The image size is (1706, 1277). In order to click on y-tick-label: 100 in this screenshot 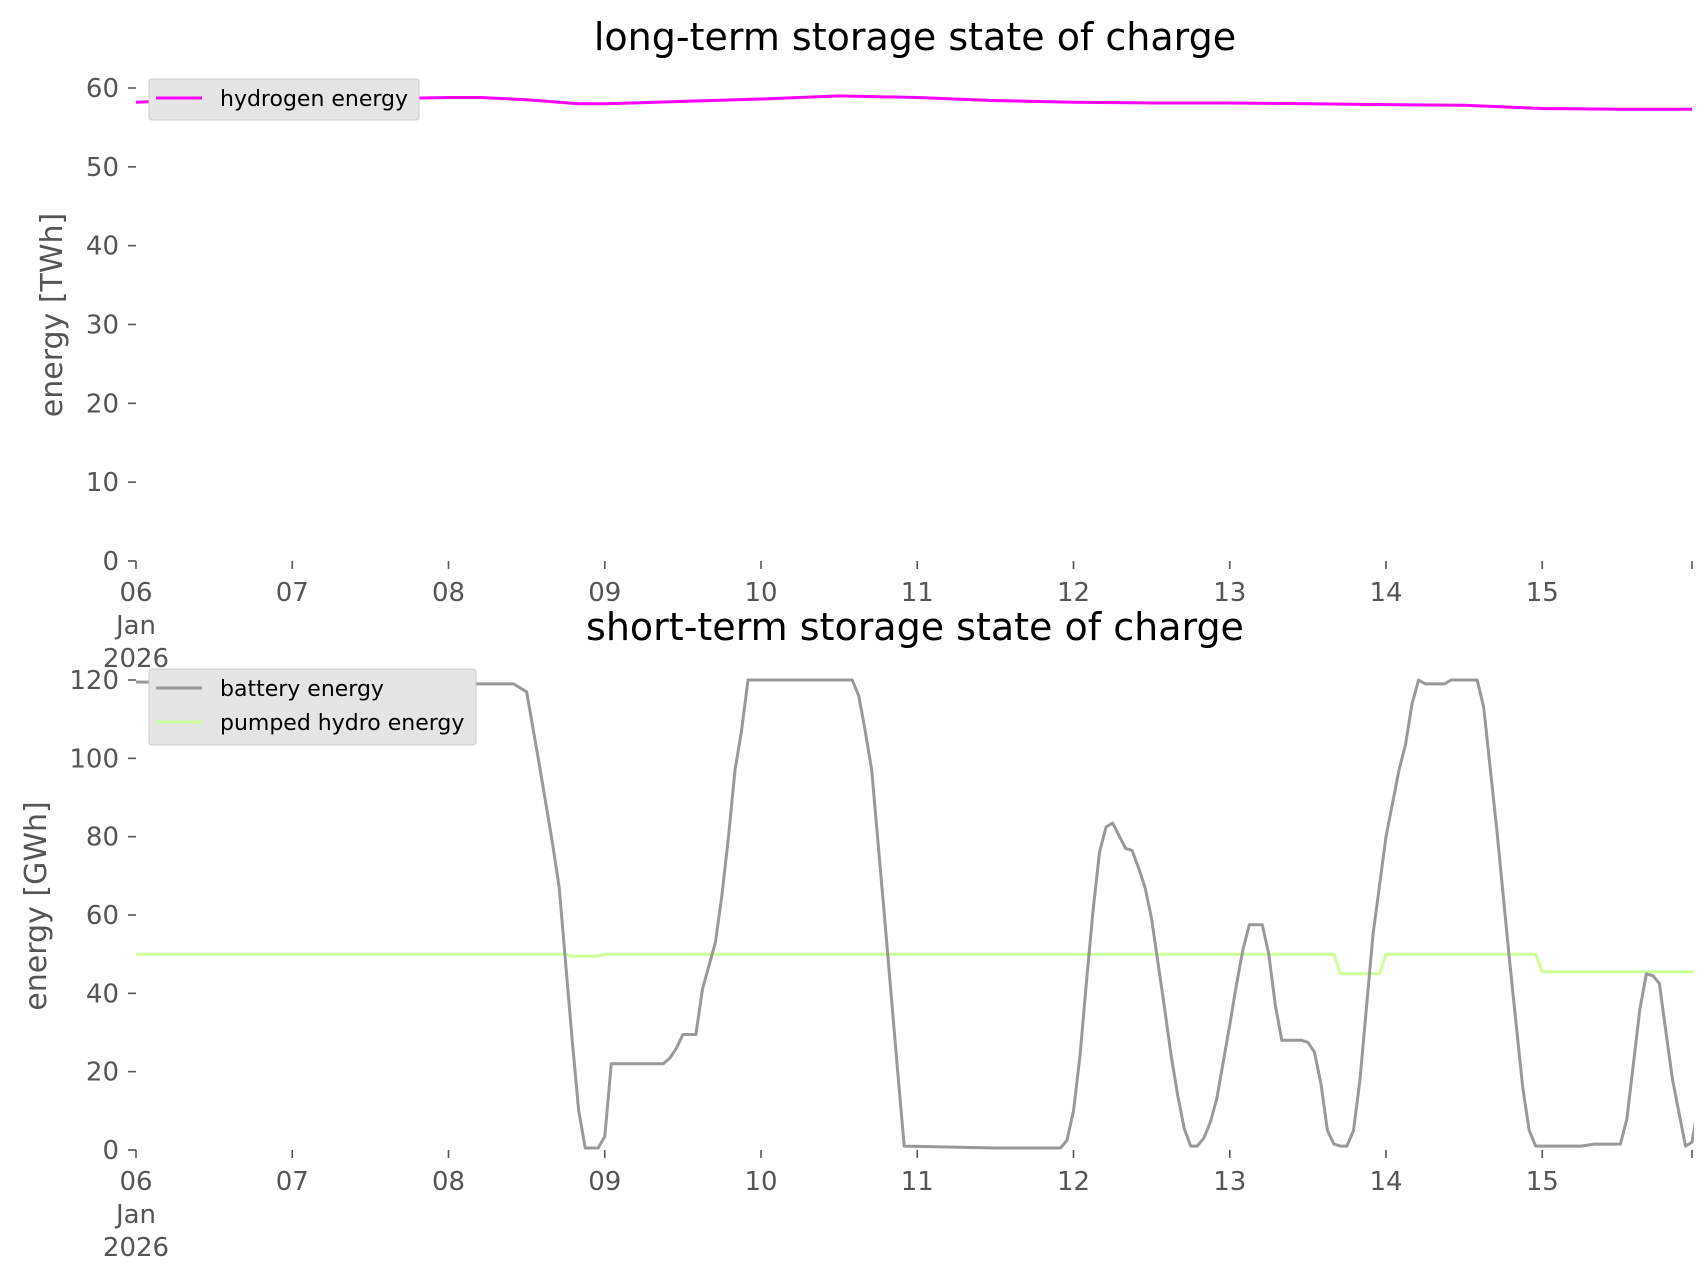, I will do `click(94, 759)`.